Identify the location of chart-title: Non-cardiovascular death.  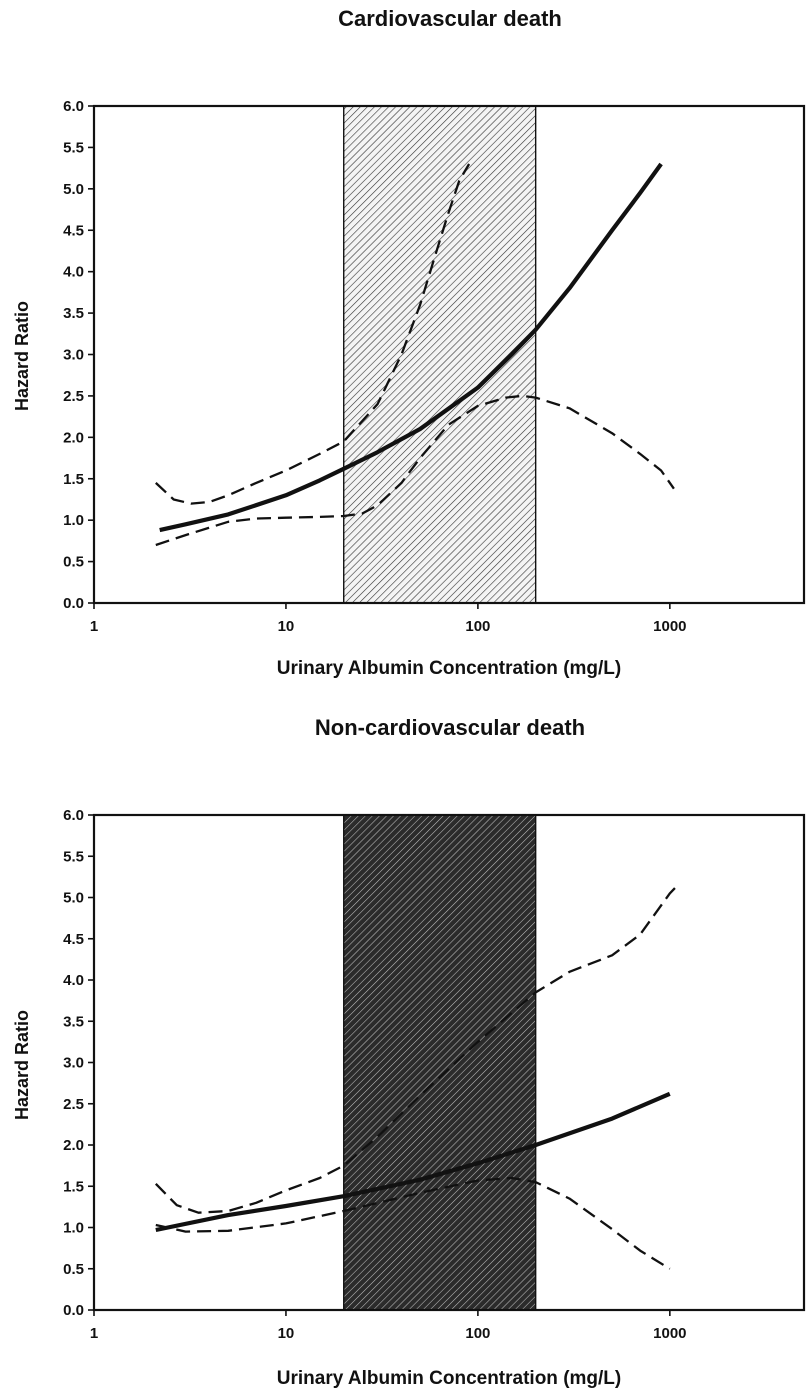
(450, 727).